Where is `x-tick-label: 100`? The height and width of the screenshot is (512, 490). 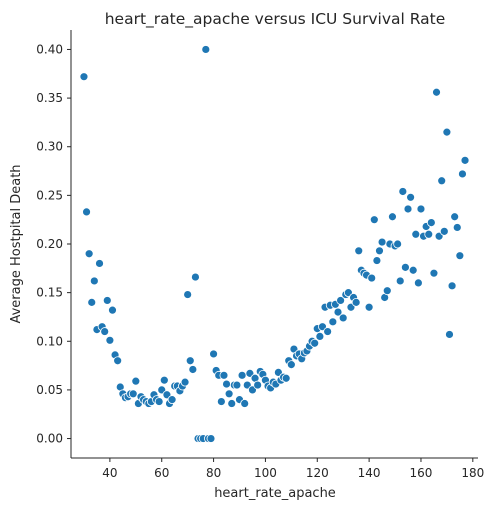
x-tick-label: 100 is located at coordinates (265, 473).